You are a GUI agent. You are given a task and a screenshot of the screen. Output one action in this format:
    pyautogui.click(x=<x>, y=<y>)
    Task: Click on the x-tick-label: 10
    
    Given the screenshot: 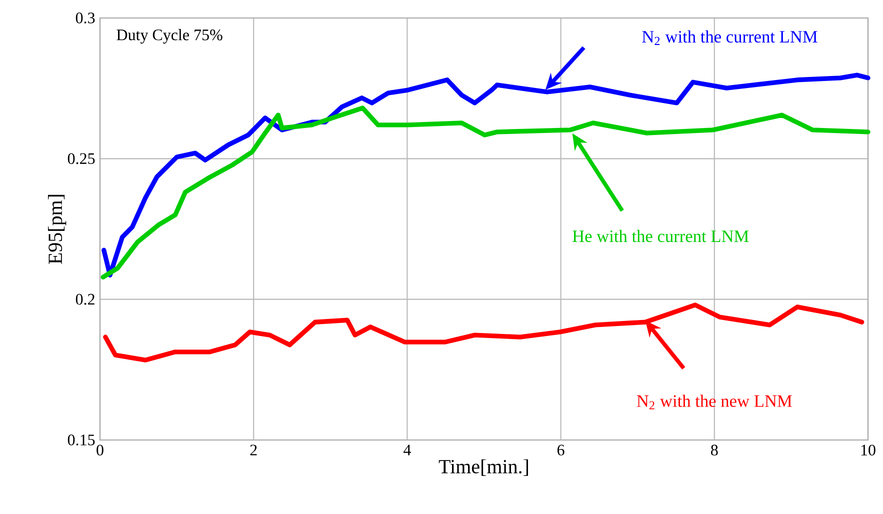 What is the action you would take?
    pyautogui.click(x=868, y=450)
    